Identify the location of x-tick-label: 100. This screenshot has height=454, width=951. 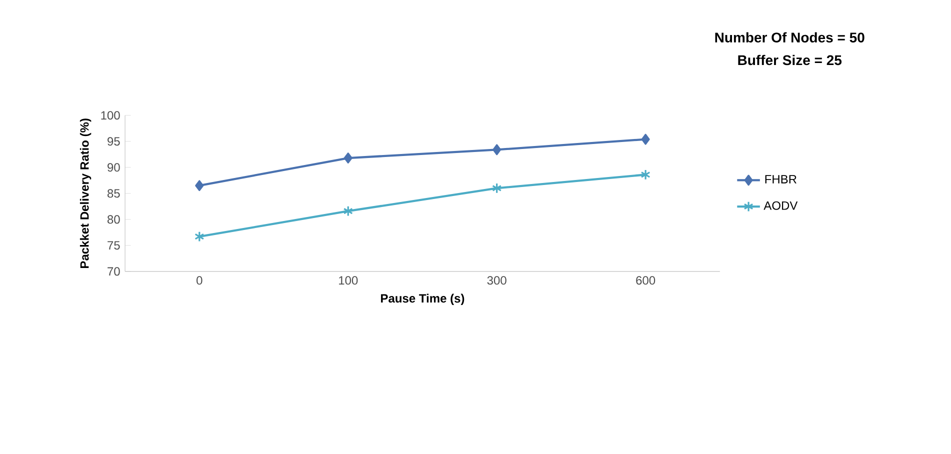
(348, 280).